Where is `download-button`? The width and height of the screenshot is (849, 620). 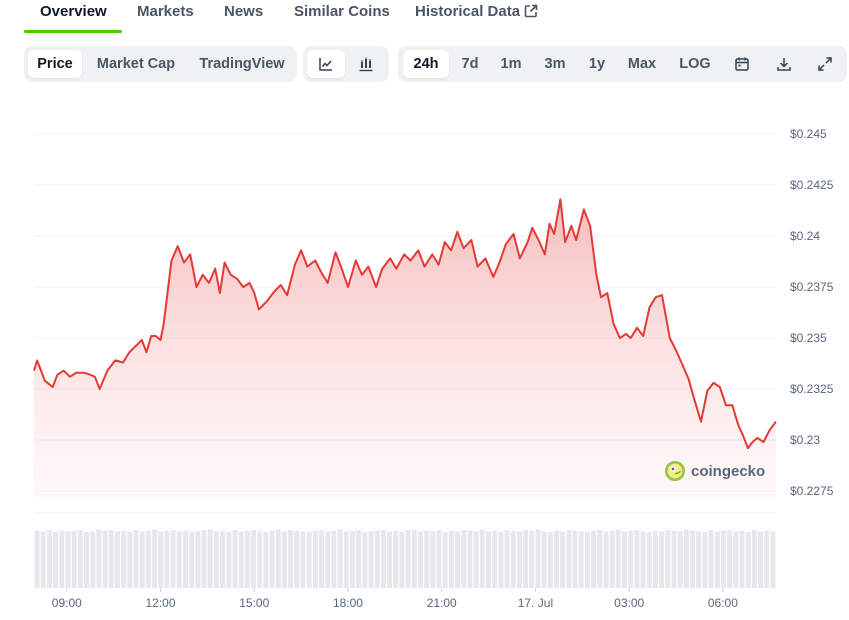 download-button is located at coordinates (784, 64).